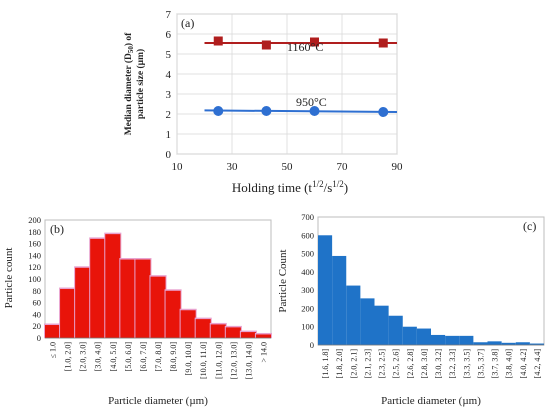  I want to click on panel-c-x-tick-label: [4.2, 4.4], so click(537, 364).